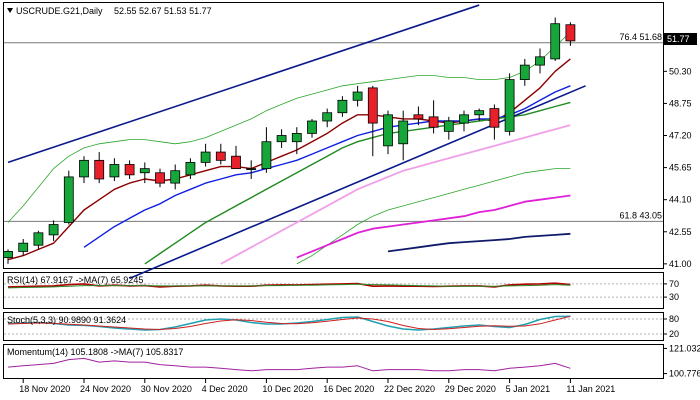 The width and height of the screenshot is (700, 400). What do you see at coordinates (59, 11) in the screenshot?
I see `chart-symbol: USCRUDE.G21,Daily` at bounding box center [59, 11].